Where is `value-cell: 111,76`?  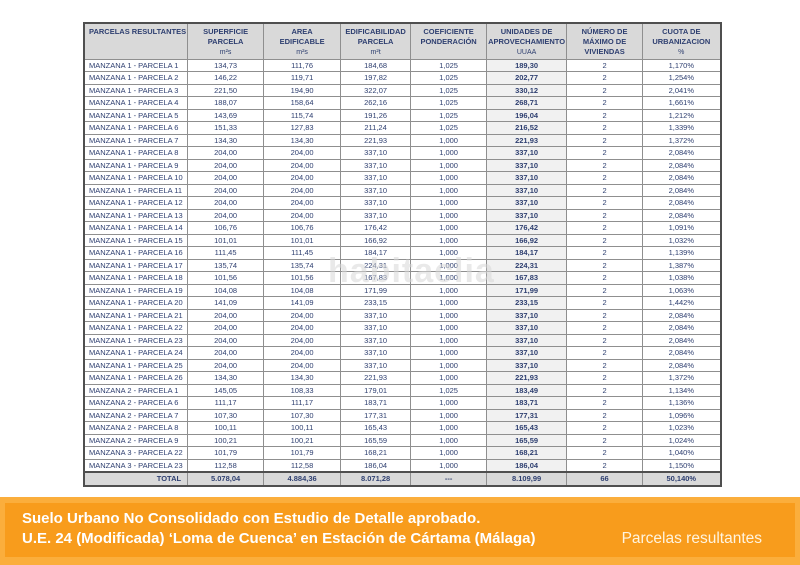
value-cell: 111,76 is located at coordinates (302, 65).